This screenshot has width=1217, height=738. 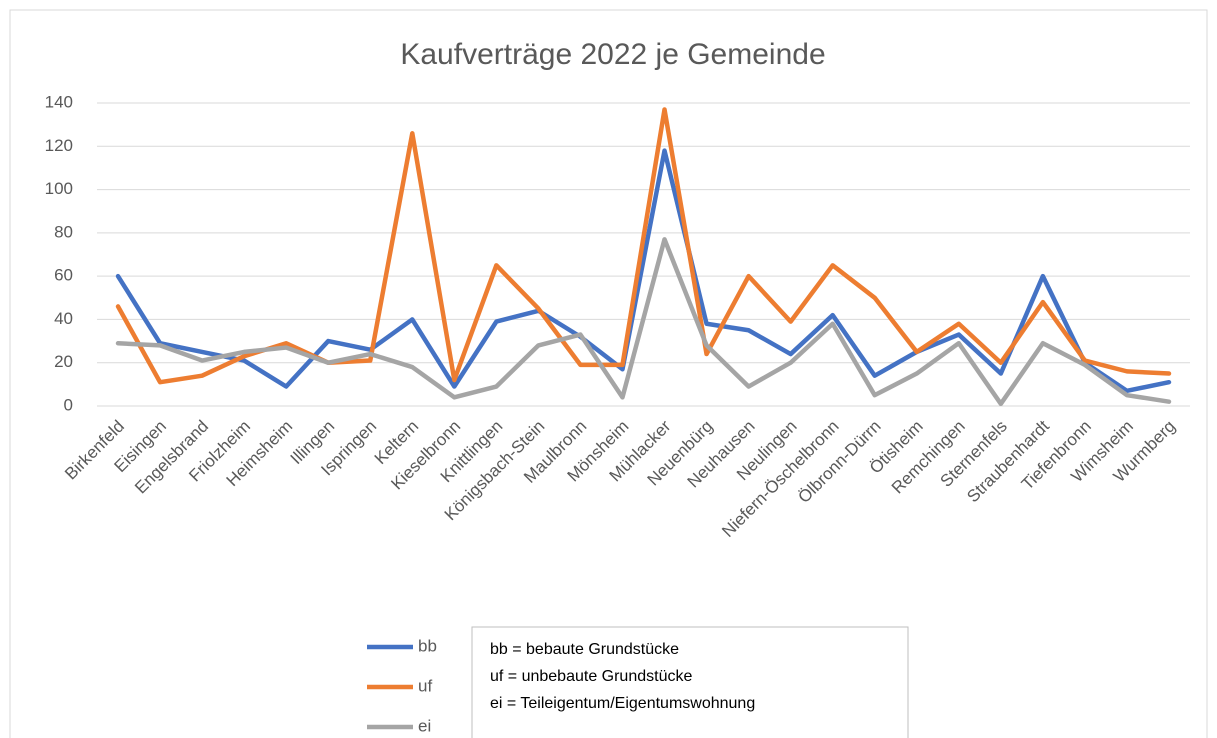 What do you see at coordinates (59, 188) in the screenshot?
I see `y-tick-label: 100` at bounding box center [59, 188].